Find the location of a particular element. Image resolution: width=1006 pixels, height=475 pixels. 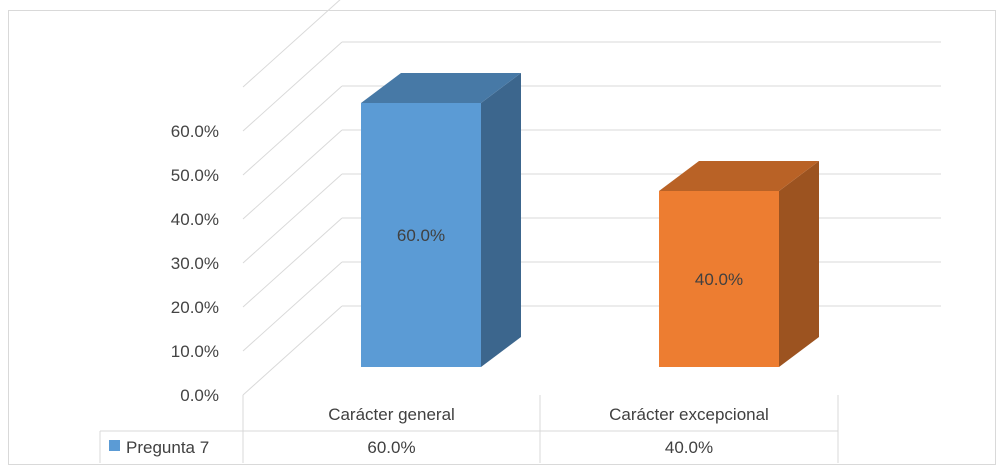

bar-value-label: 60.0% is located at coordinates (421, 235).